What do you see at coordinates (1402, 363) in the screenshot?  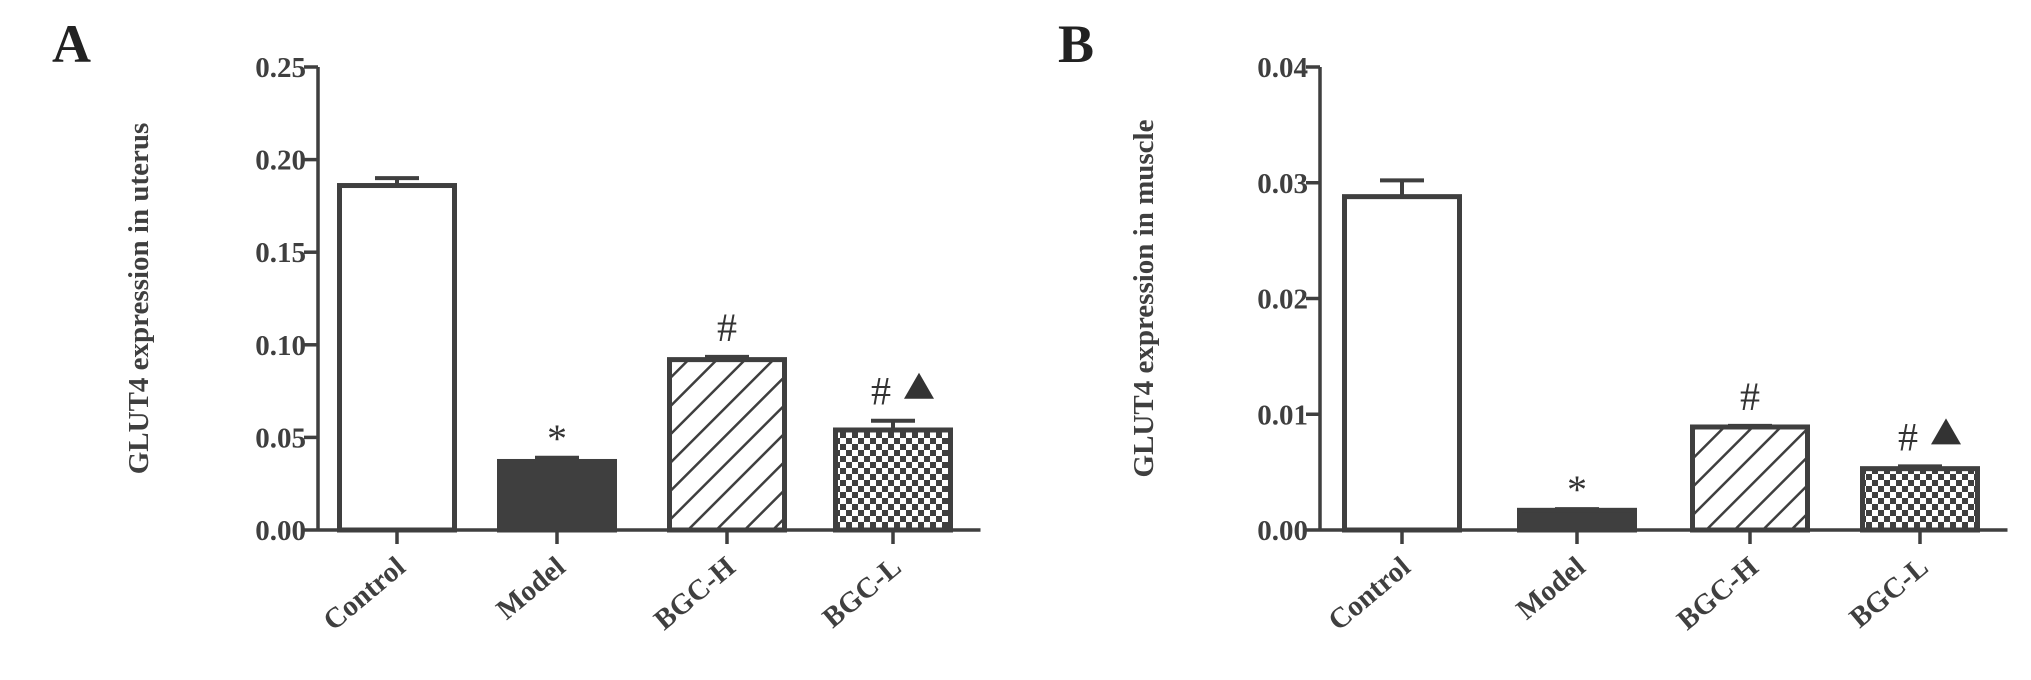 I see `bar-b-control` at bounding box center [1402, 363].